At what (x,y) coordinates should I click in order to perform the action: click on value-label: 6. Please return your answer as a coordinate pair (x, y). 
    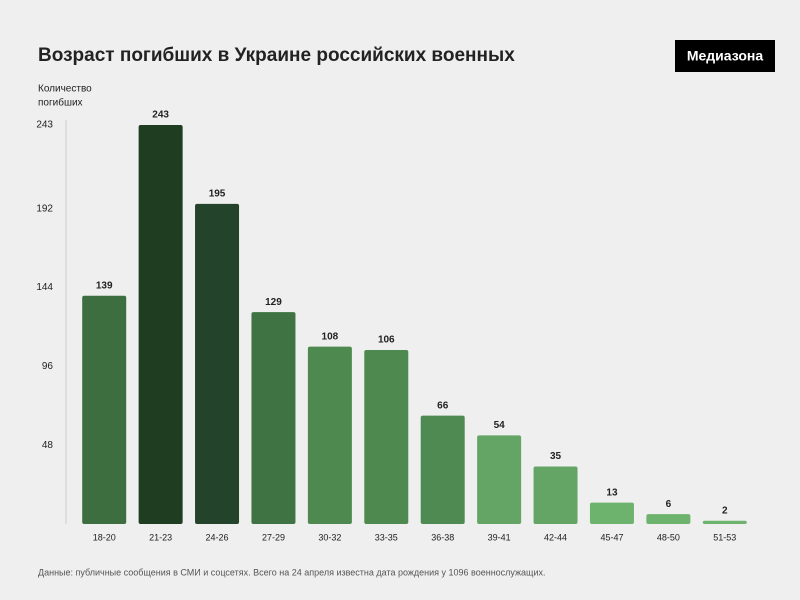
    Looking at the image, I should click on (669, 504).